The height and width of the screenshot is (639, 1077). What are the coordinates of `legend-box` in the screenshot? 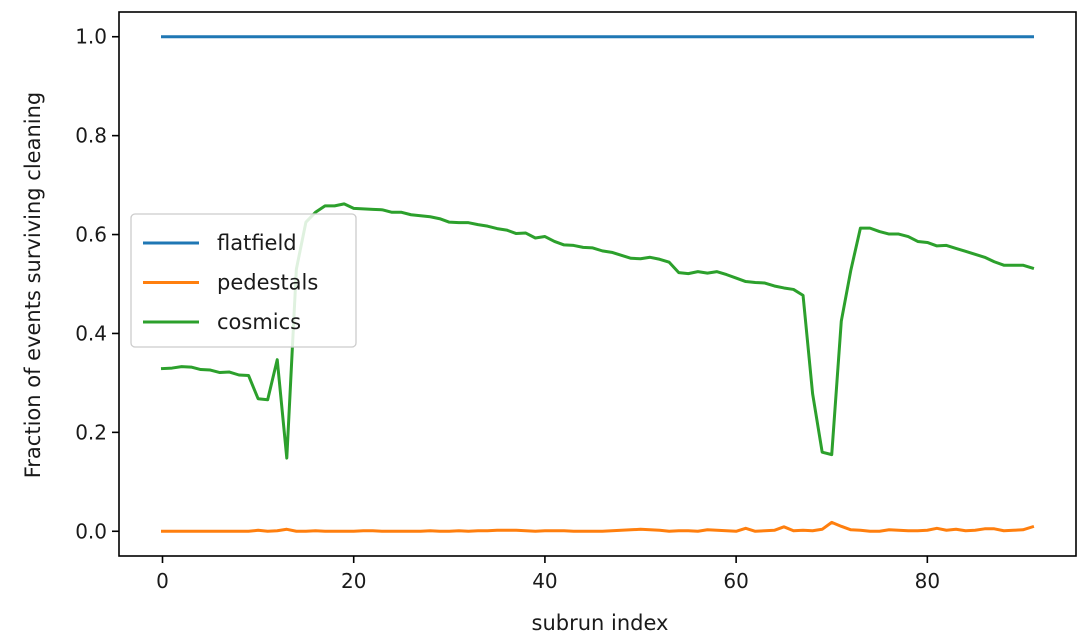 It's located at (243, 280).